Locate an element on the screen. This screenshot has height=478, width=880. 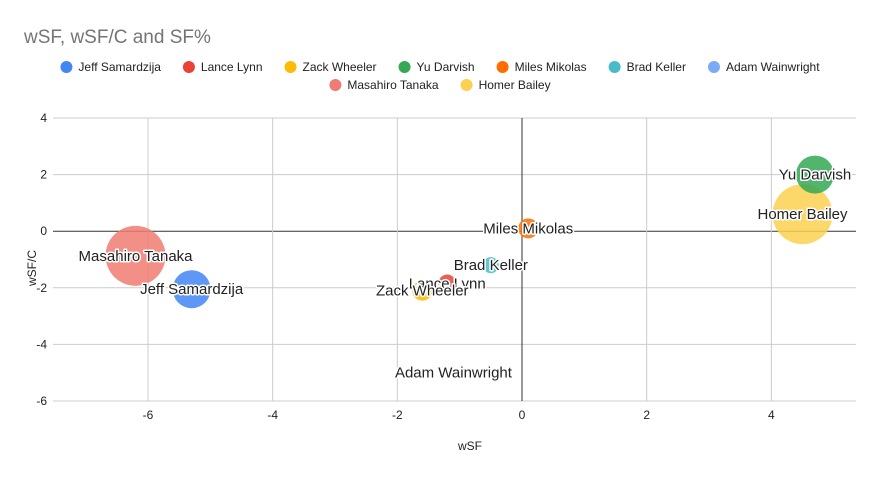
legend-item: Lance Lynn is located at coordinates (222, 67).